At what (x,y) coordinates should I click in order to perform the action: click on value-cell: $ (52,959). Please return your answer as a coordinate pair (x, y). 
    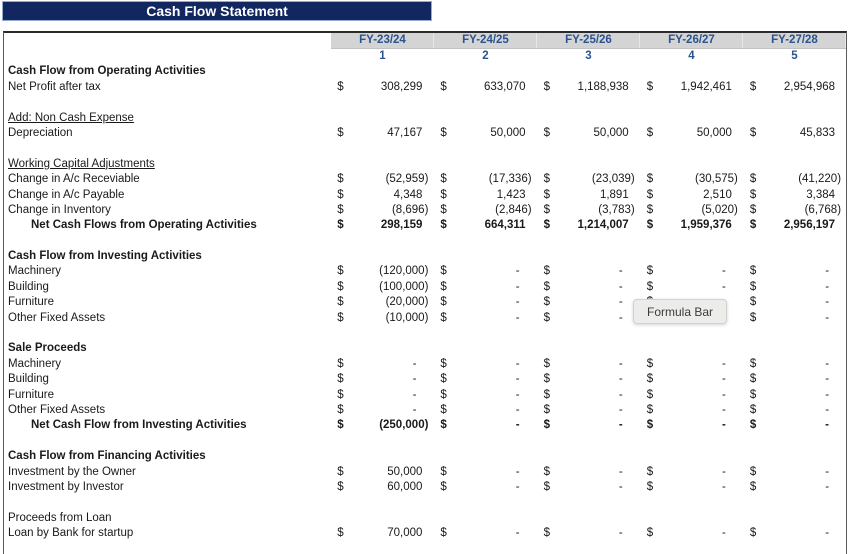
    Looking at the image, I should click on (381, 179).